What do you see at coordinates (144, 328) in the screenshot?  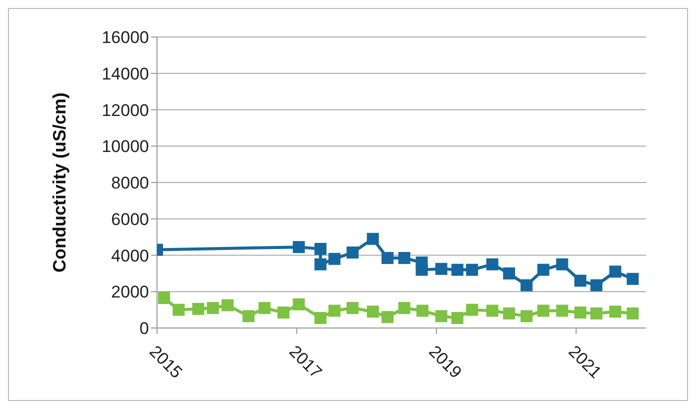 I see `y-tick-label: 0` at bounding box center [144, 328].